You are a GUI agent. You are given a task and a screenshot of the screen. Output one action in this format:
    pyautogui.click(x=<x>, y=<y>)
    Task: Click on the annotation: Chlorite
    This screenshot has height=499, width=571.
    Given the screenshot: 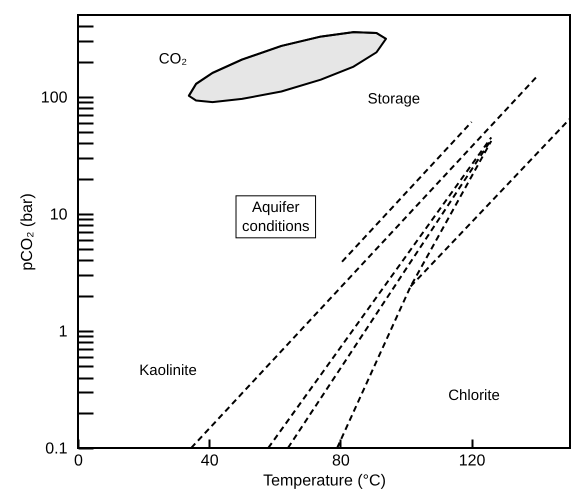 What is the action you would take?
    pyautogui.click(x=474, y=395)
    